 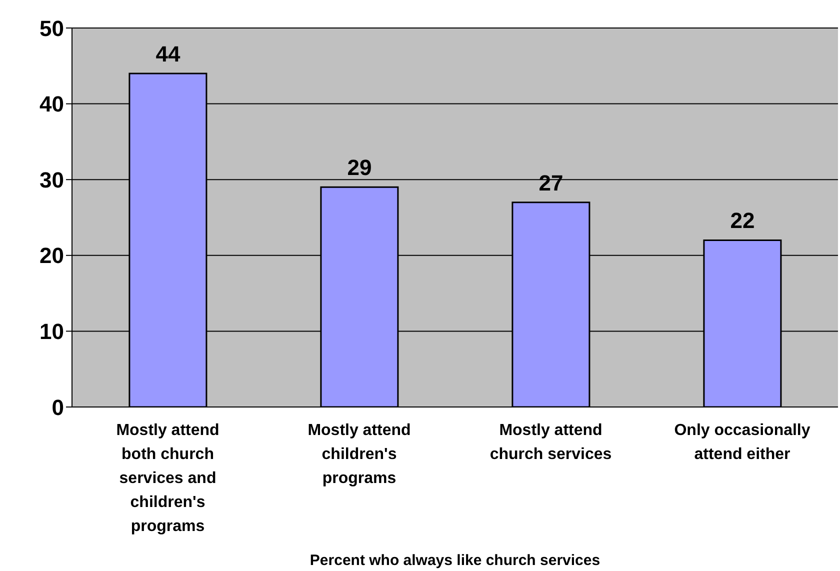 What do you see at coordinates (742, 221) in the screenshot?
I see `data-label: 22` at bounding box center [742, 221].